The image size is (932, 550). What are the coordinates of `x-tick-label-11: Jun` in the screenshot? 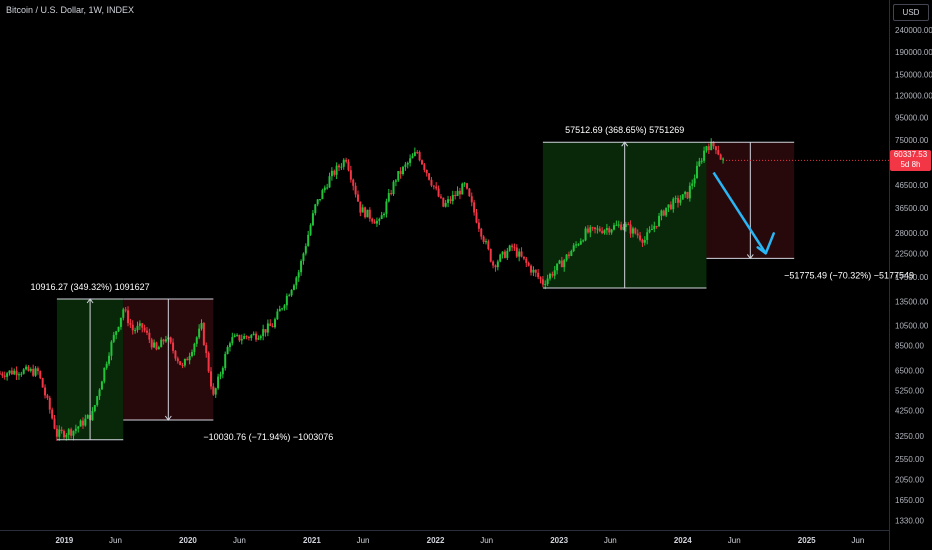 It's located at (734, 540).